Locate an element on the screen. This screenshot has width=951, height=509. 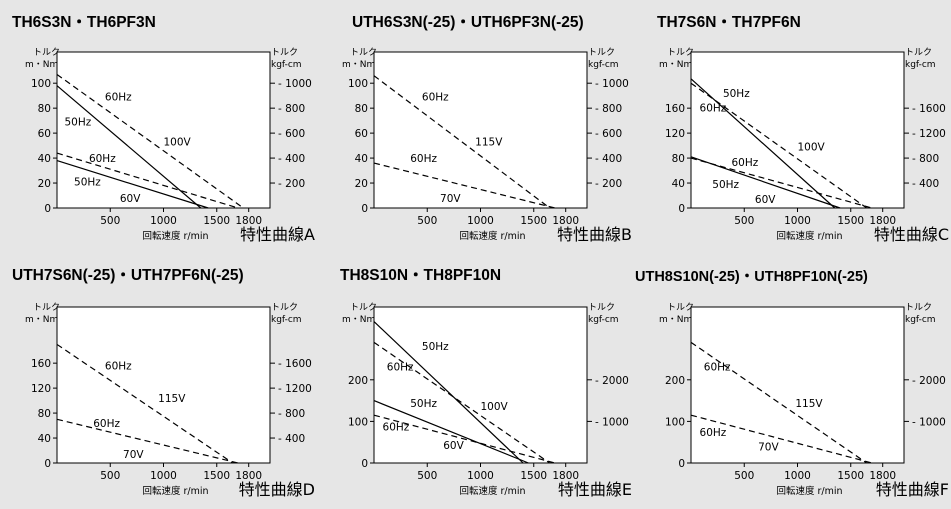
y-tick-label-right: - 1600 is located at coordinates (295, 364).